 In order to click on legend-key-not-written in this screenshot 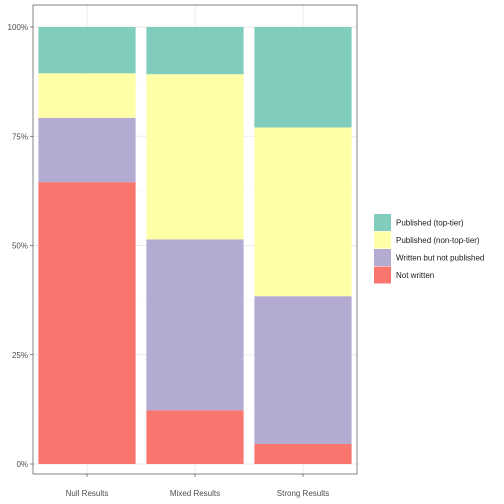, I will do `click(382, 275)`.